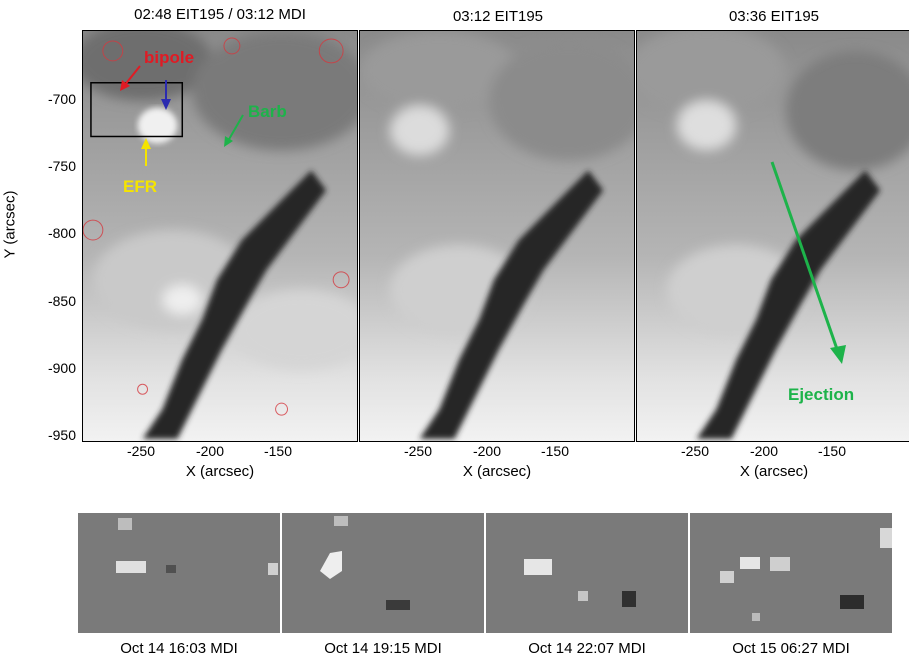 This screenshot has width=909, height=664. I want to click on magnetogram-2-caption: Oct 14 19:15 MDI, so click(383, 648).